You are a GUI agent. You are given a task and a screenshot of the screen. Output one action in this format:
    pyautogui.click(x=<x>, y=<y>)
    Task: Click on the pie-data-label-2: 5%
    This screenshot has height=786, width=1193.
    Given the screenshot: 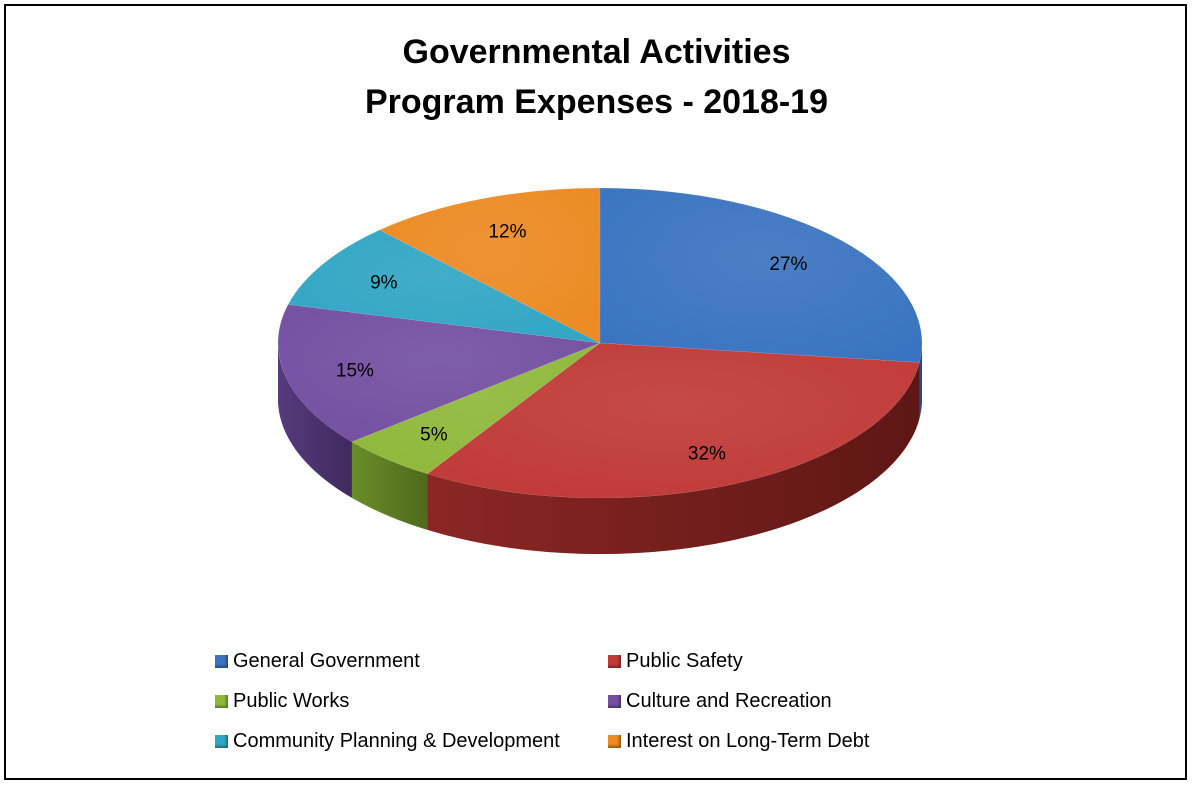 What is the action you would take?
    pyautogui.click(x=434, y=435)
    